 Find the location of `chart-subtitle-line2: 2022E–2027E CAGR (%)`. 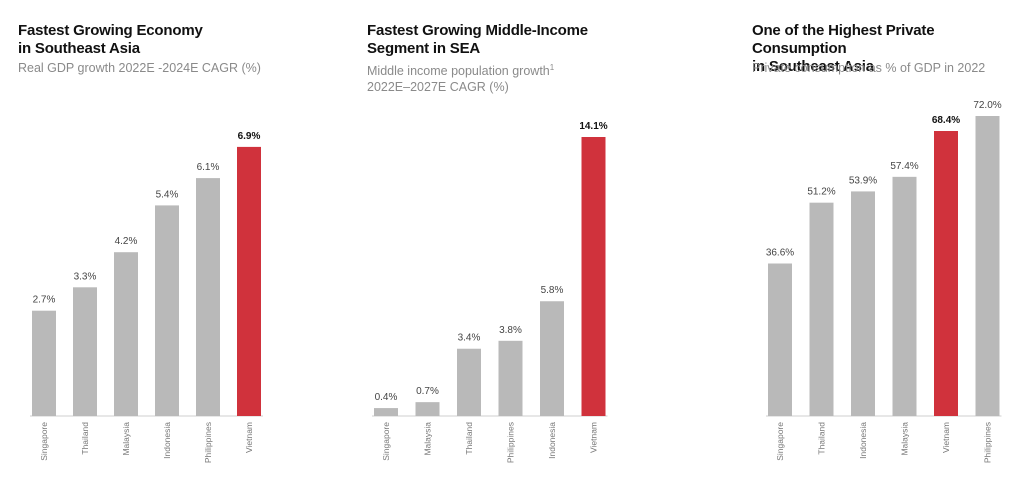

chart-subtitle-line2: 2022E–2027E CAGR (%) is located at coordinates (438, 87).